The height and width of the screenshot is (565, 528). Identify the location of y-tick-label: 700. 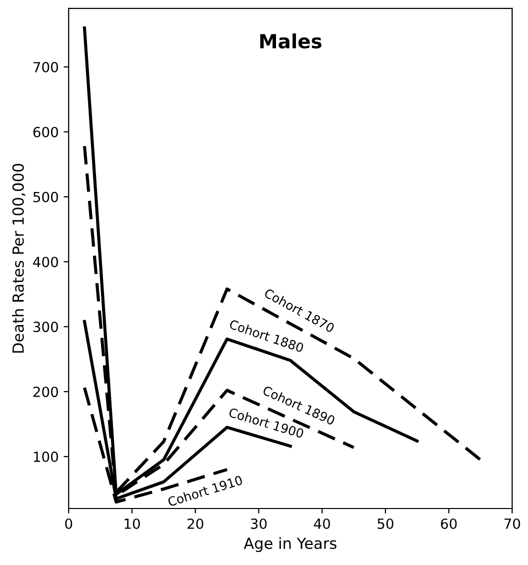
(46, 67).